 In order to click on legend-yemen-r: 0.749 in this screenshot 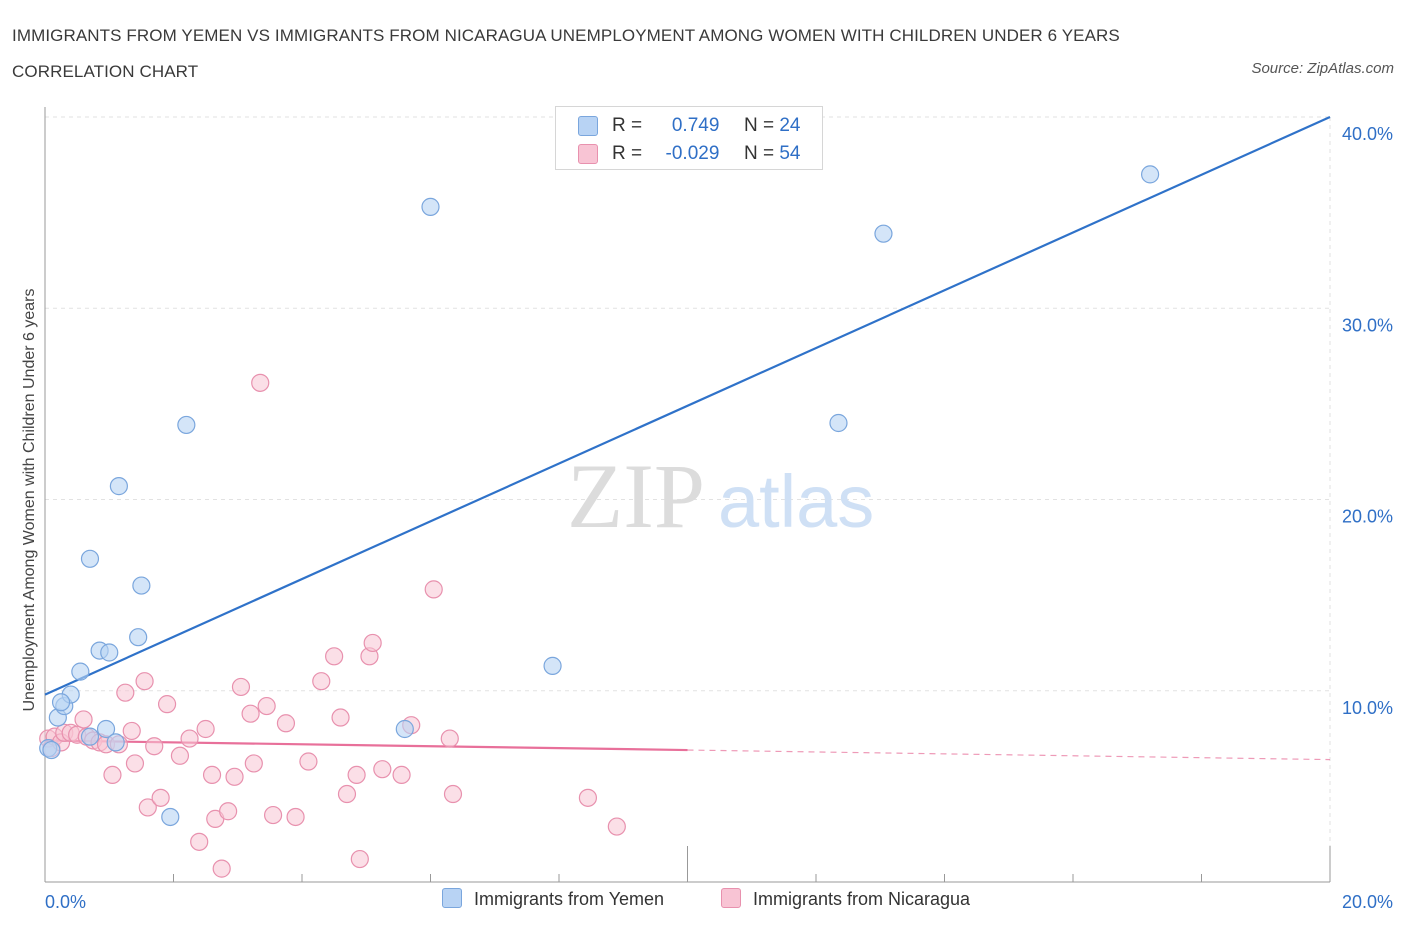, I will do `click(695, 125)`.